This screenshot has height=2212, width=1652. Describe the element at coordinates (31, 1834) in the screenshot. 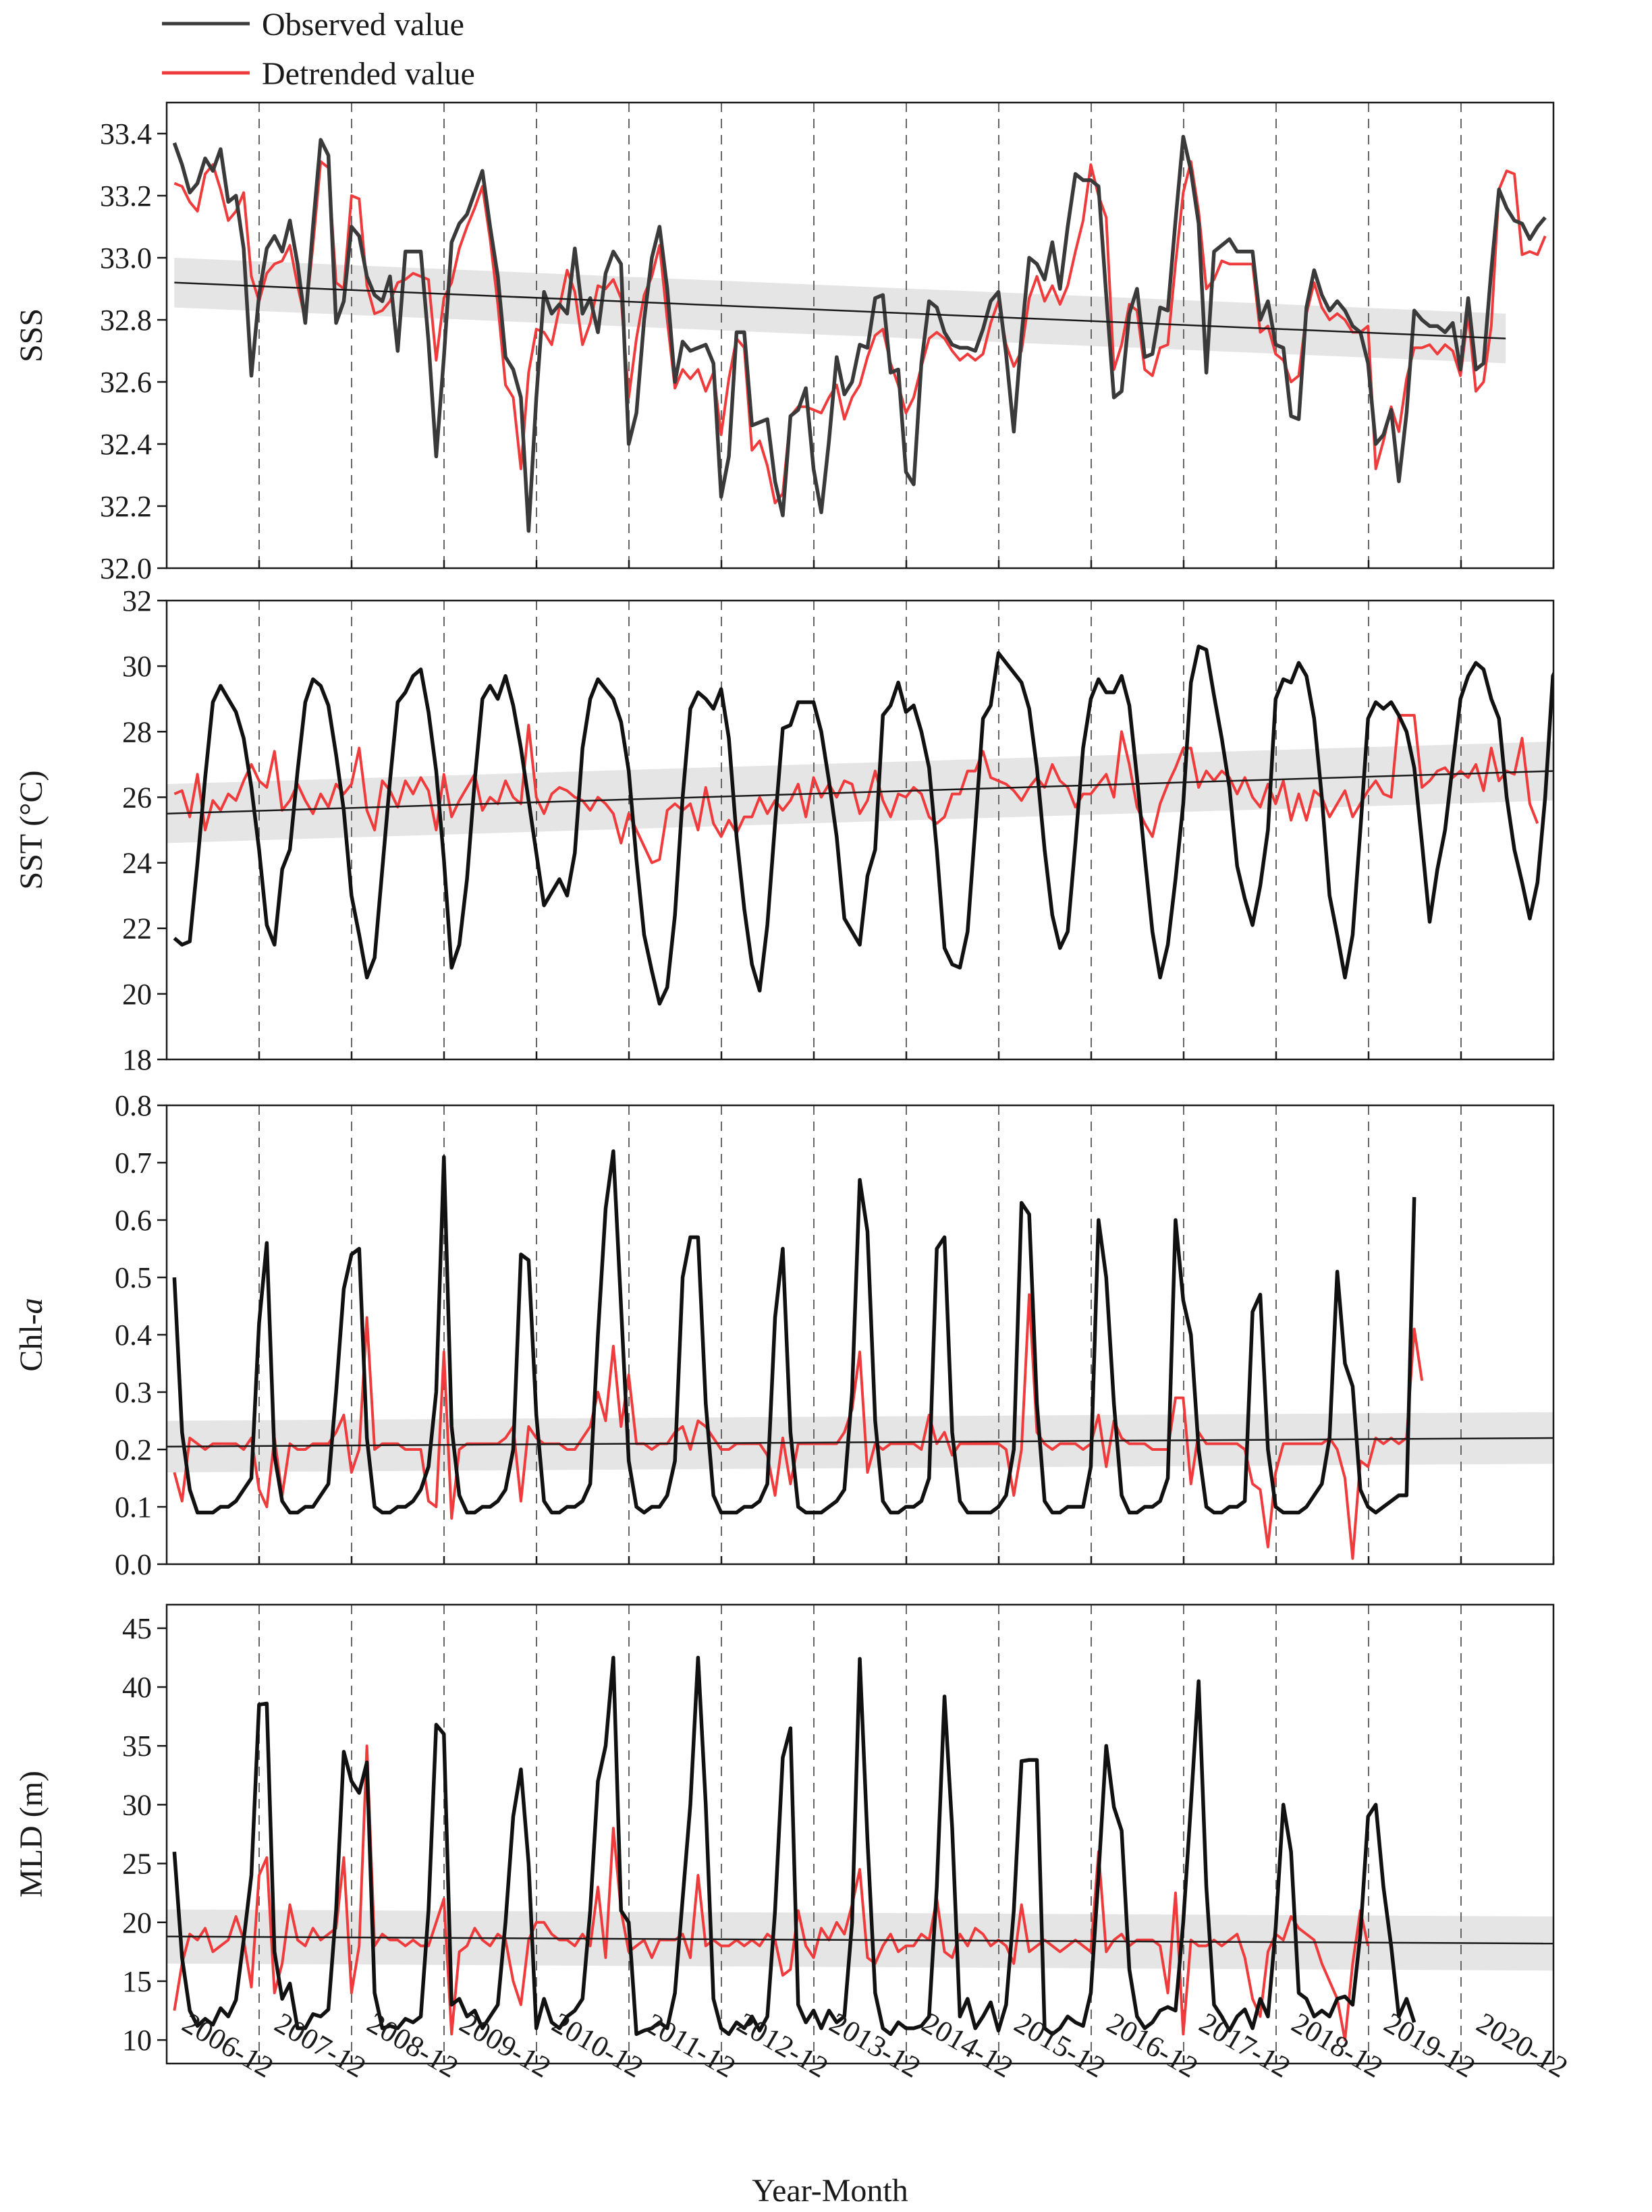

I see `mld-y-axis-title: MLD (m)` at that location.